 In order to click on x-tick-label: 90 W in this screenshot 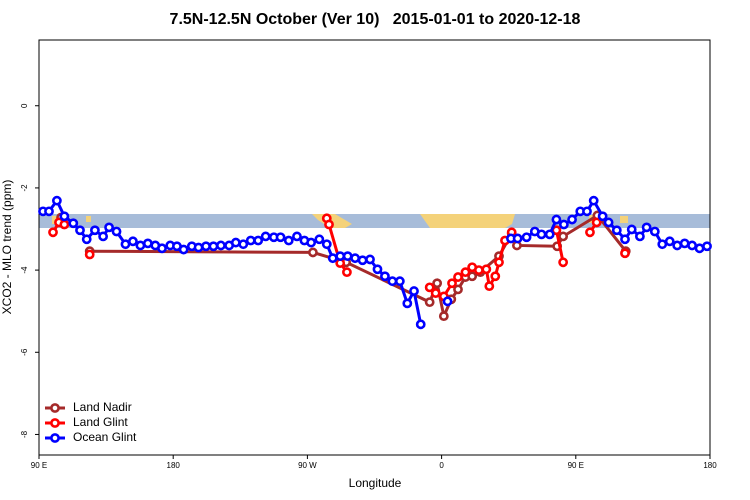, I will do `click(307, 465)`.